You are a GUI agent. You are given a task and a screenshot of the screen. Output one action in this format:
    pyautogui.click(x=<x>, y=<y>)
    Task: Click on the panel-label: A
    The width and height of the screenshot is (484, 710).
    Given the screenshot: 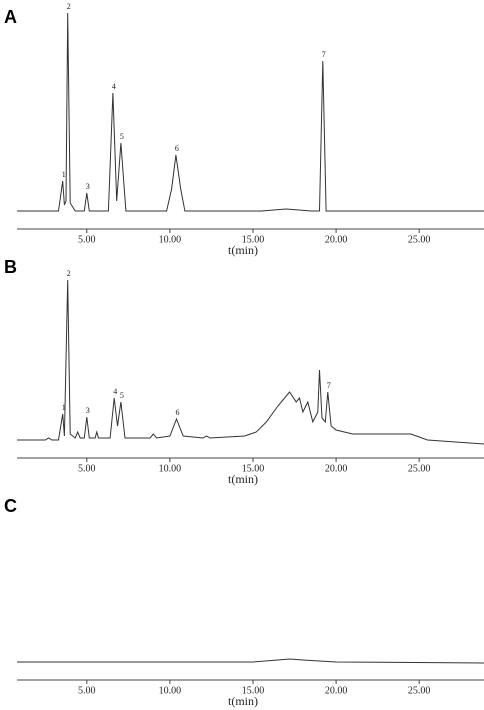 What is the action you would take?
    pyautogui.click(x=10, y=17)
    